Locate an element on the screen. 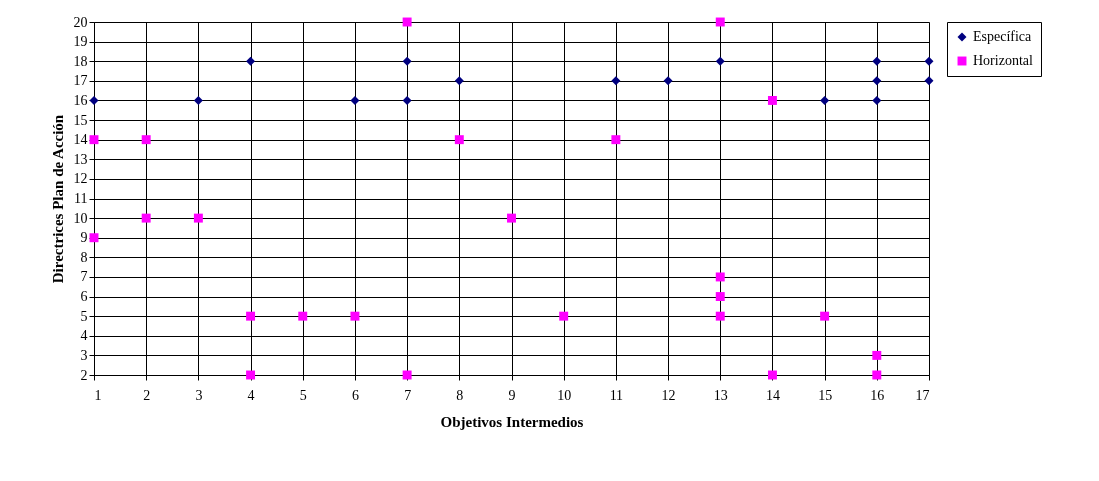 The height and width of the screenshot is (481, 1099). x-tick-label: 17 is located at coordinates (922, 395).